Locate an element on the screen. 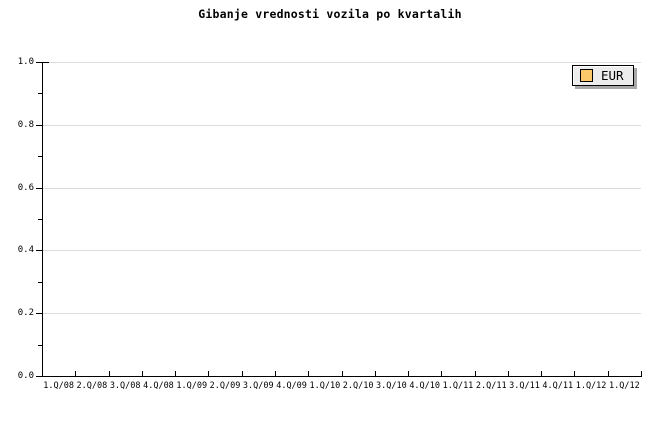 Image resolution: width=660 pixels, height=440 pixels. x-tick-label: 2.Q/10 is located at coordinates (358, 386).